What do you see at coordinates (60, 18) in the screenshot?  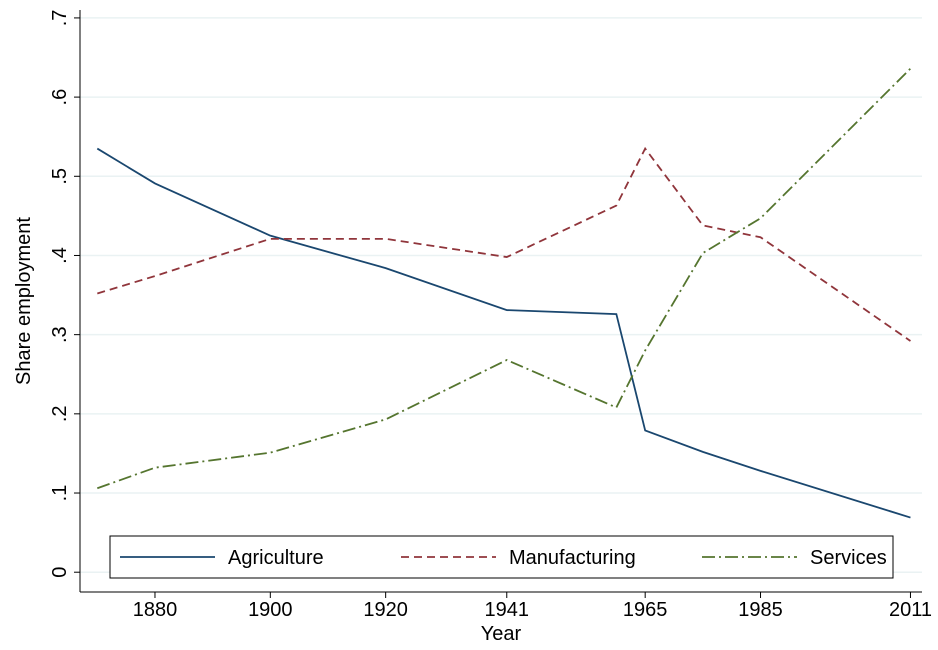 I see `y-tick-label: .7` at bounding box center [60, 18].